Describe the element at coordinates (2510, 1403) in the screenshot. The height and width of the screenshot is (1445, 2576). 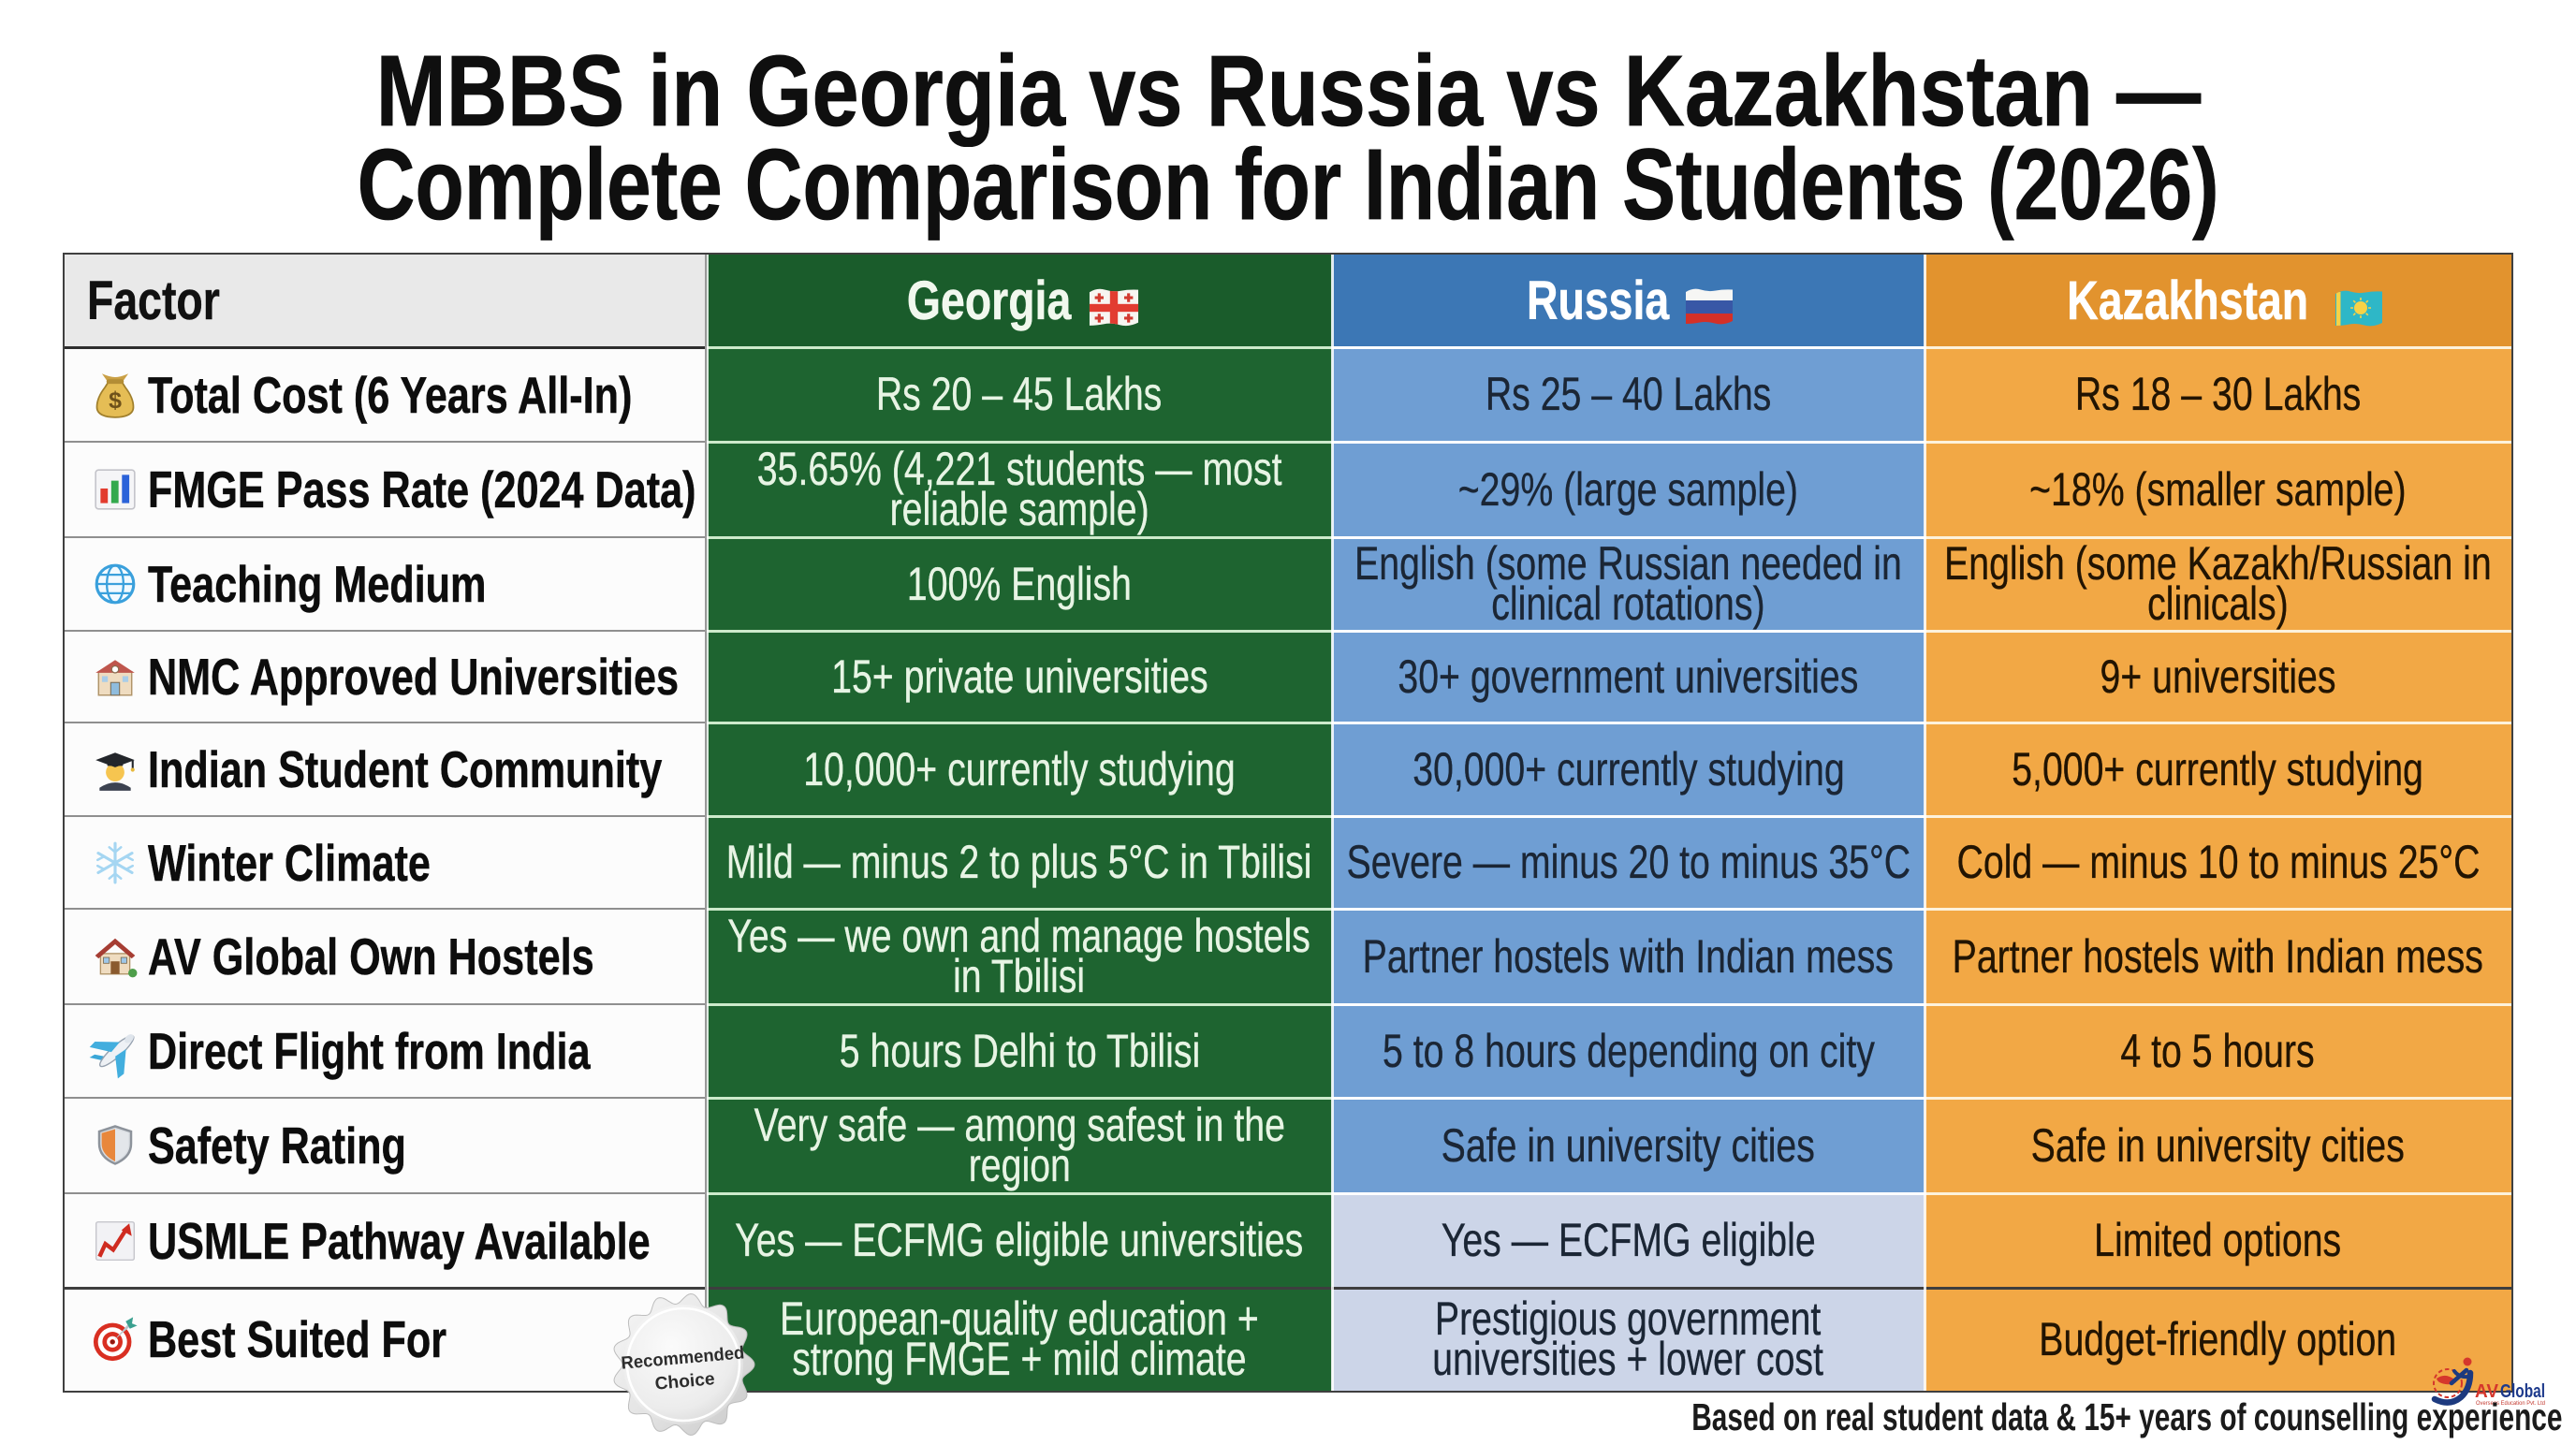
I see `svg-text: Overseas Education Pvt. Ltd` at that location.